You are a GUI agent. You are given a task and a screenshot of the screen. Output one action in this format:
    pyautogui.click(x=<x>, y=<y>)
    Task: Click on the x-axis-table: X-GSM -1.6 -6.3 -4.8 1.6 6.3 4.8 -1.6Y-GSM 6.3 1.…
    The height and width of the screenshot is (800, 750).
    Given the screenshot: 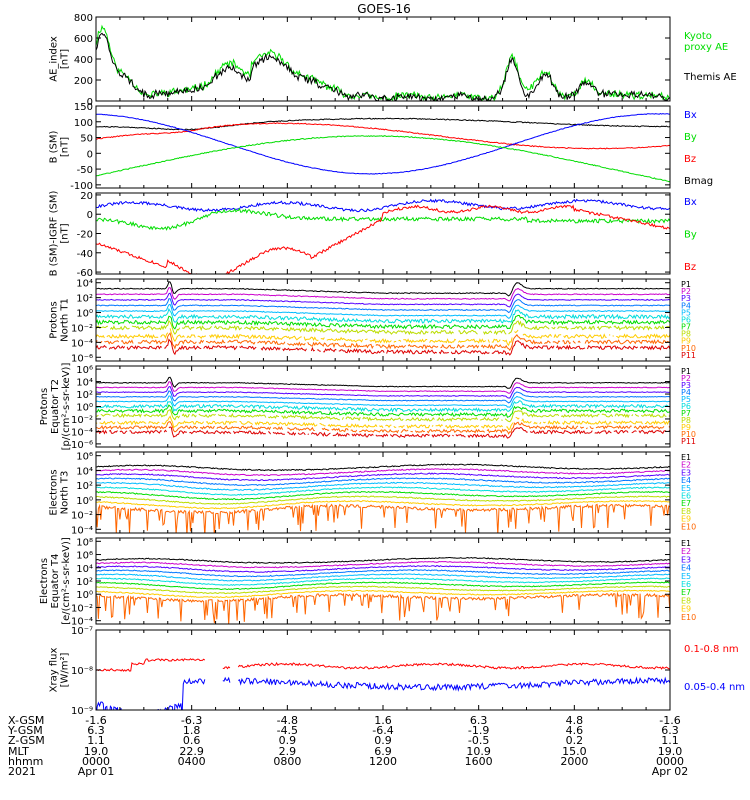 What is the action you would take?
    pyautogui.click(x=347, y=746)
    